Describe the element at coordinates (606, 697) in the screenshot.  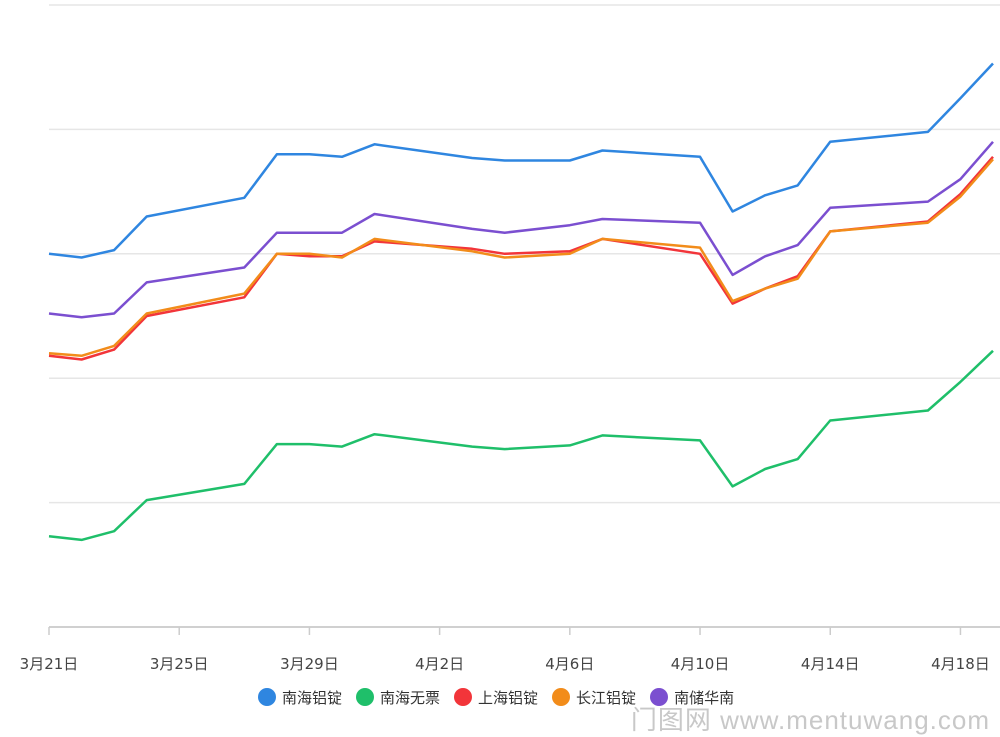
I see `legend-label: 长江铝锭` at that location.